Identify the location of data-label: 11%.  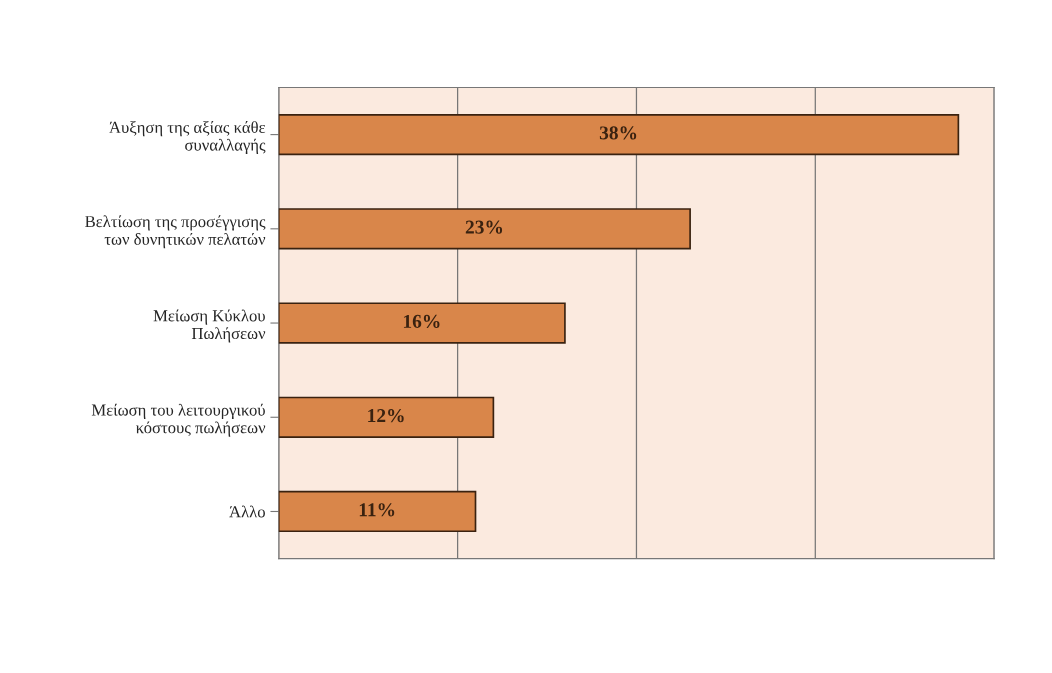
(377, 510).